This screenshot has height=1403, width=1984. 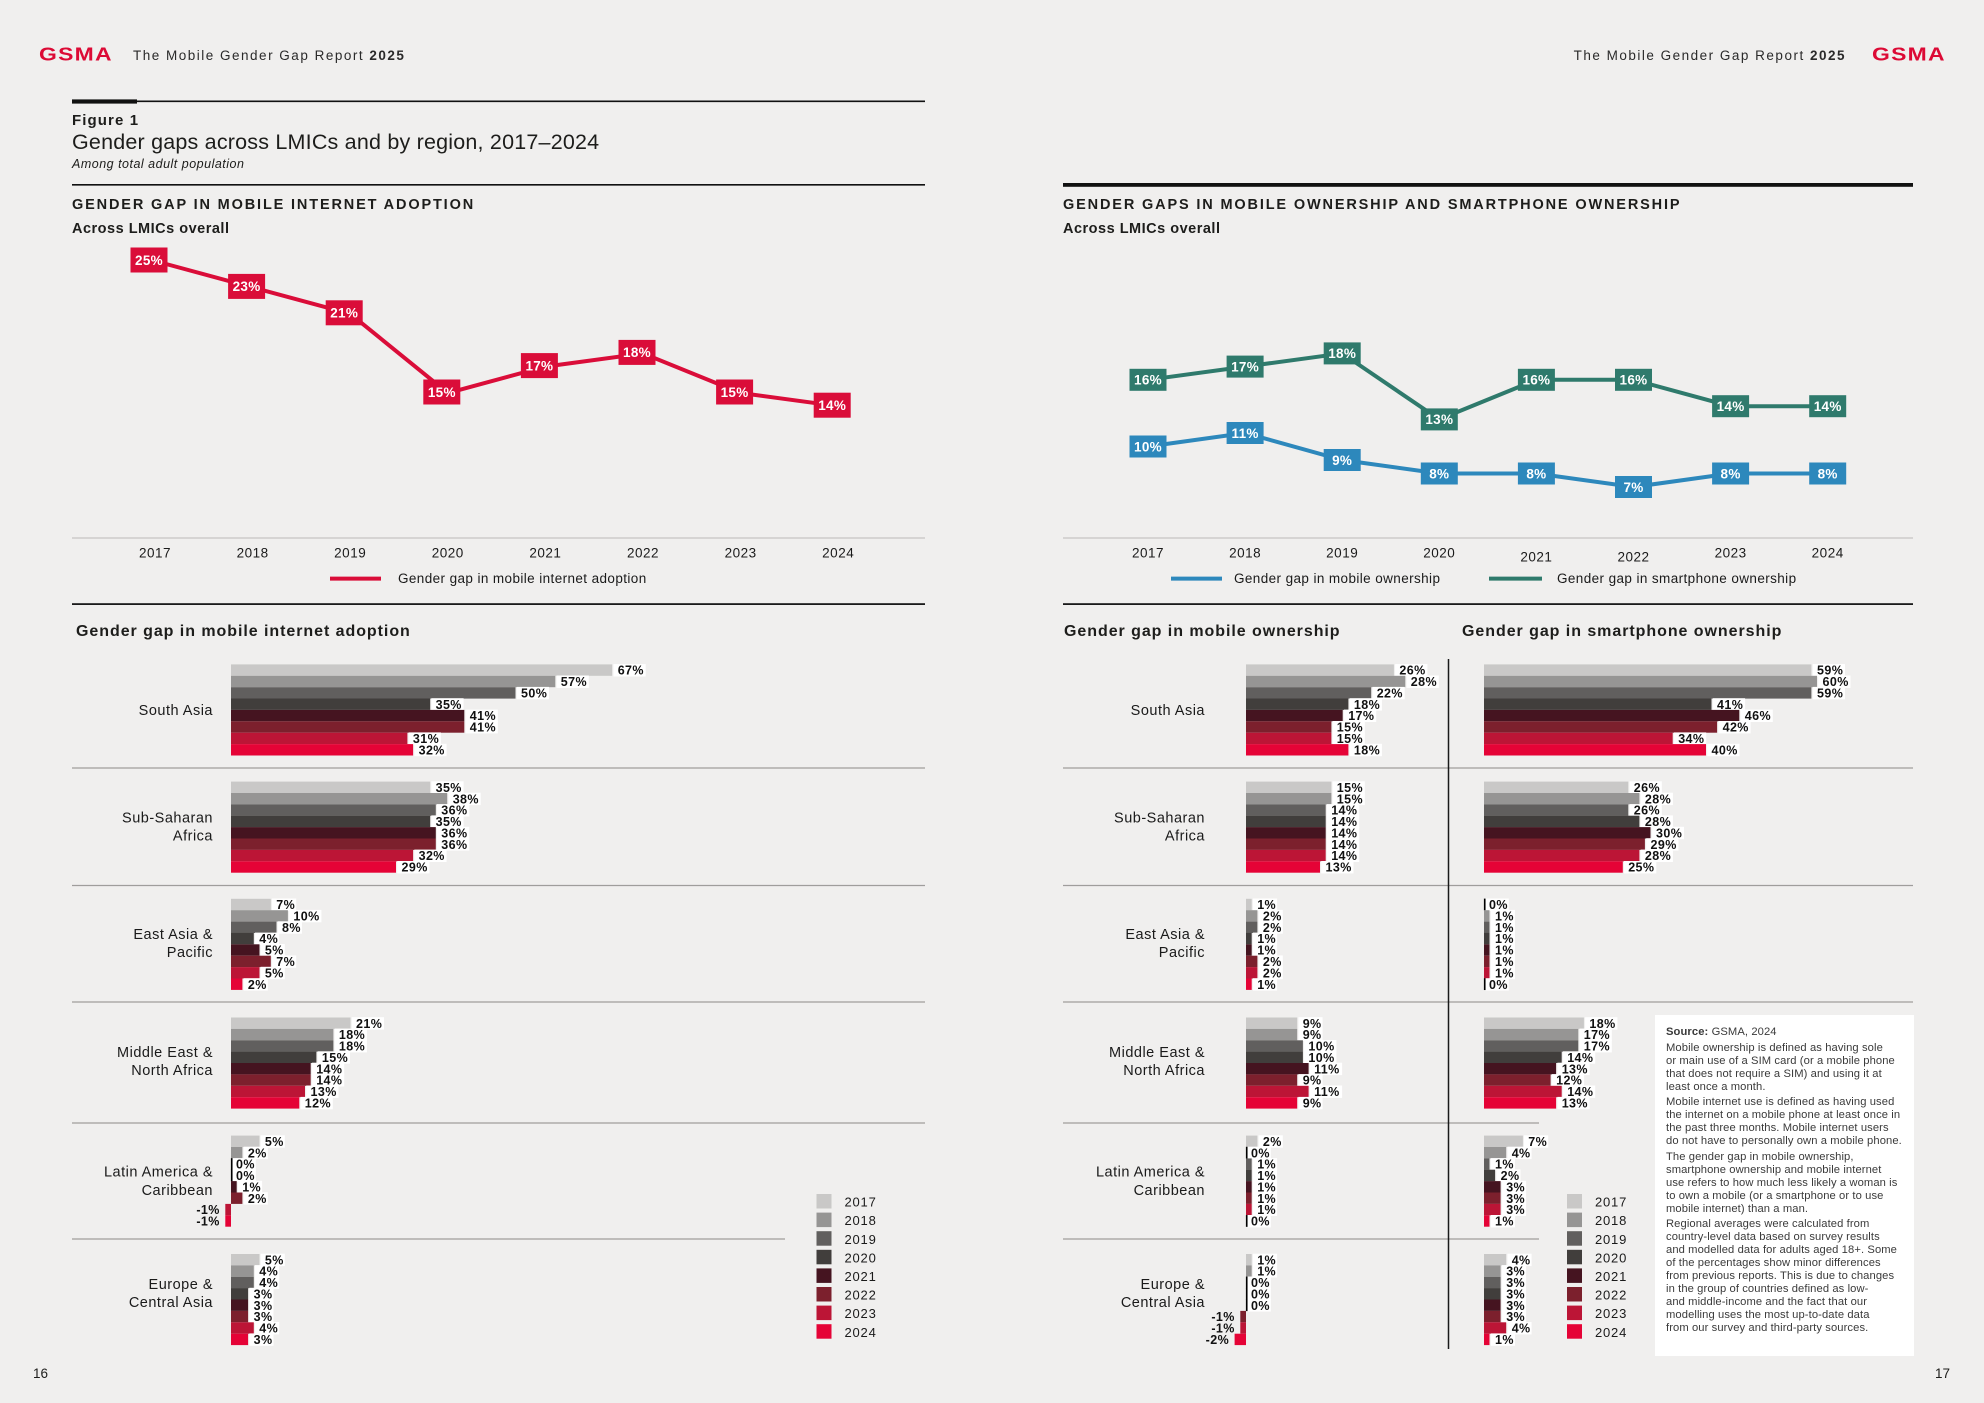 I want to click on svg-text:Gender gap in smartphone owner: Gender gap in smartphone ownership, so click(x=1677, y=578).